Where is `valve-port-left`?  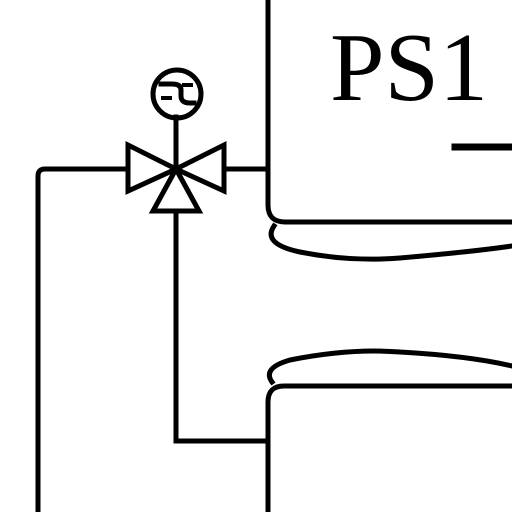 valve-port-left is located at coordinates (153, 167).